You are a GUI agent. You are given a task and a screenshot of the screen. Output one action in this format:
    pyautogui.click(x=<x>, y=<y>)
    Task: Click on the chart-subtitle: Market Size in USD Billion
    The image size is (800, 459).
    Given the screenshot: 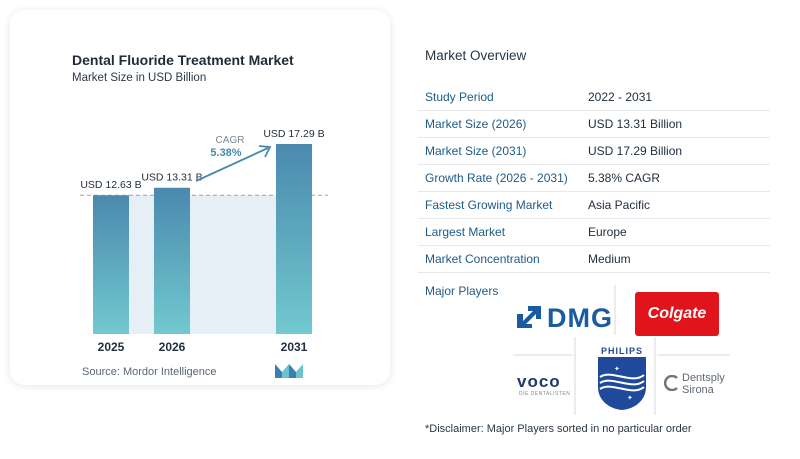 What is the action you would take?
    pyautogui.click(x=139, y=78)
    